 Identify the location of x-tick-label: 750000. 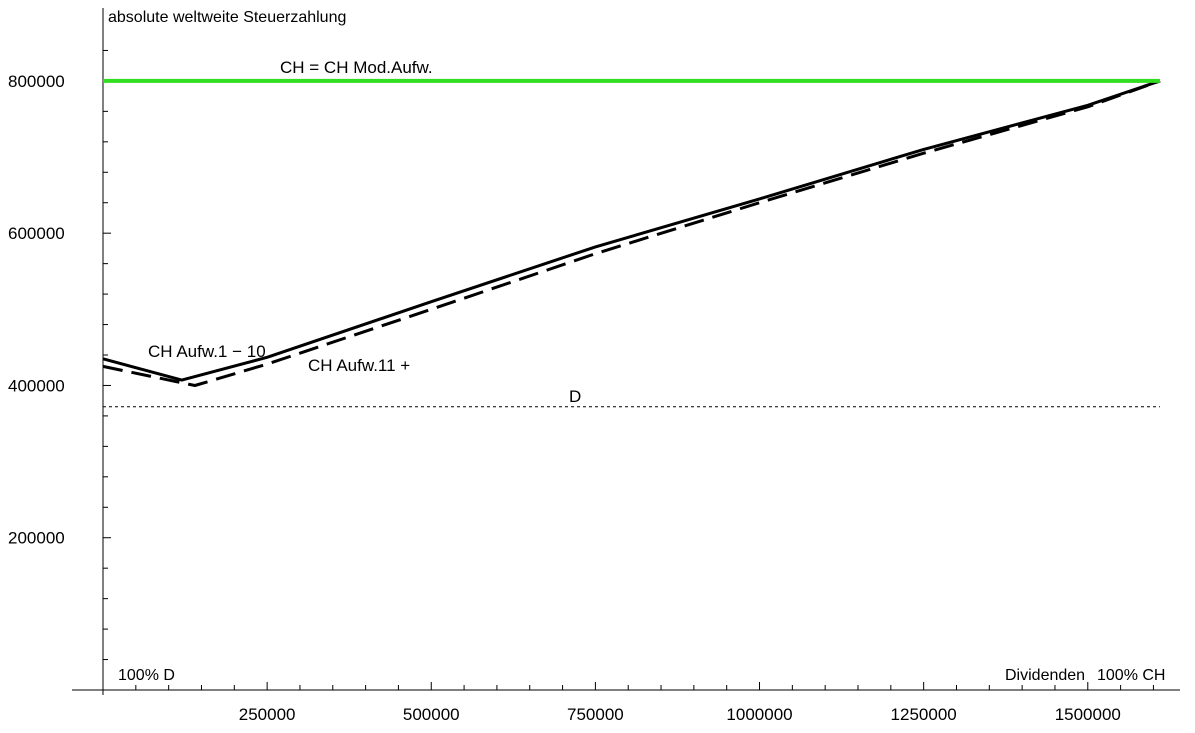
(595, 714).